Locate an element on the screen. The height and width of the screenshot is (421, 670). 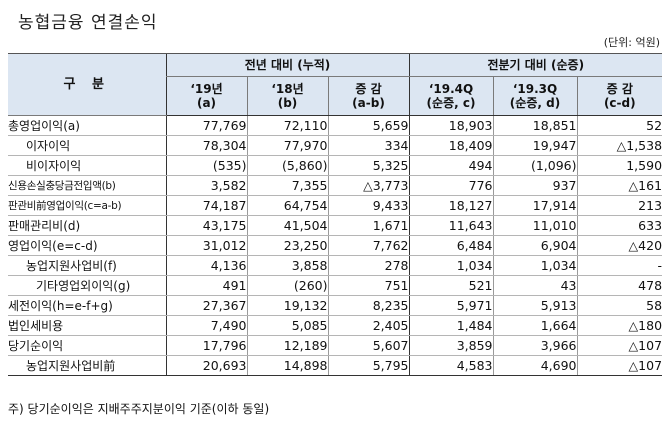
col-header: ‘19년 (a) is located at coordinates (206, 96).